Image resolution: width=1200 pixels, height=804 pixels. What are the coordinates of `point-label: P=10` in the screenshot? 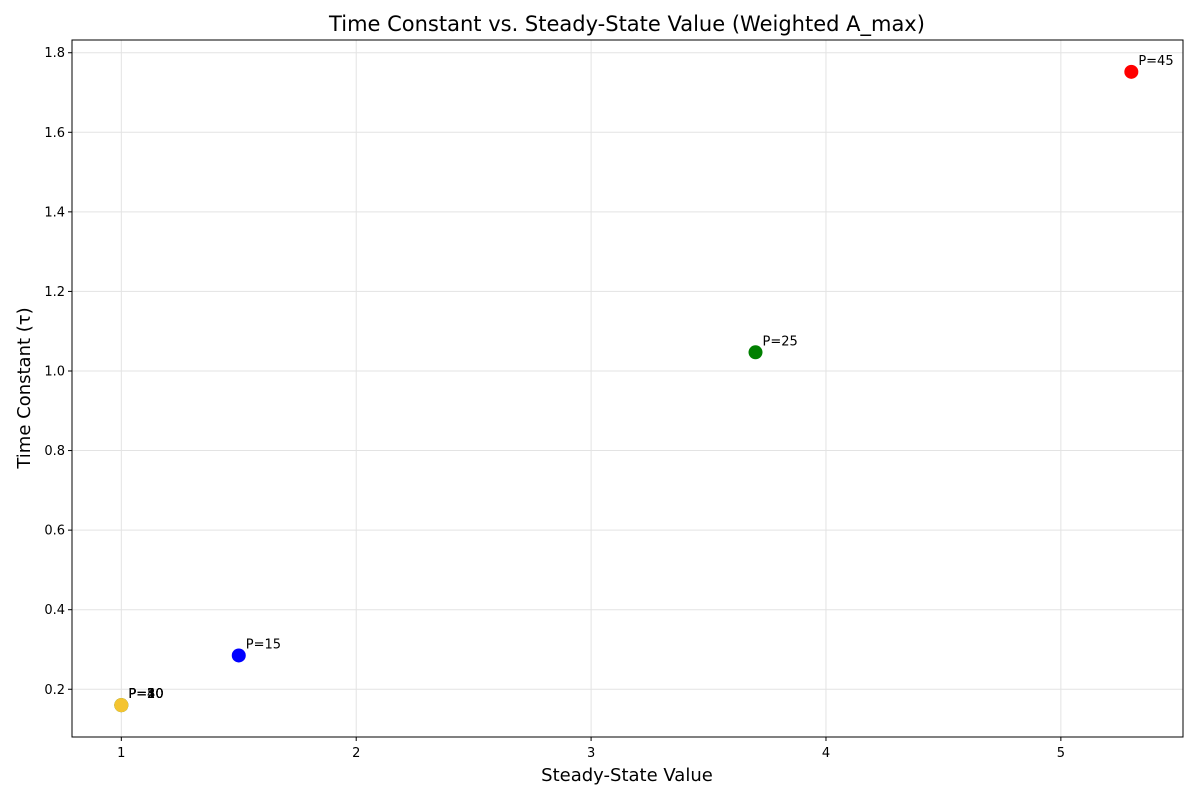 It's located at (145, 694).